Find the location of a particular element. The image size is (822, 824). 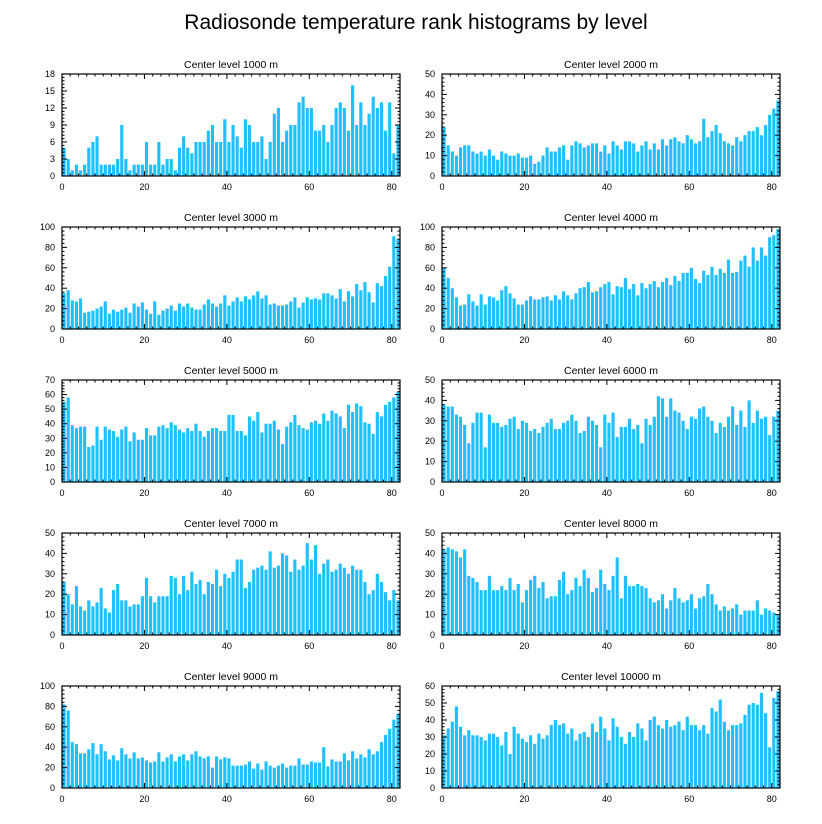

y-tick-label: 40 is located at coordinates (50, 747).